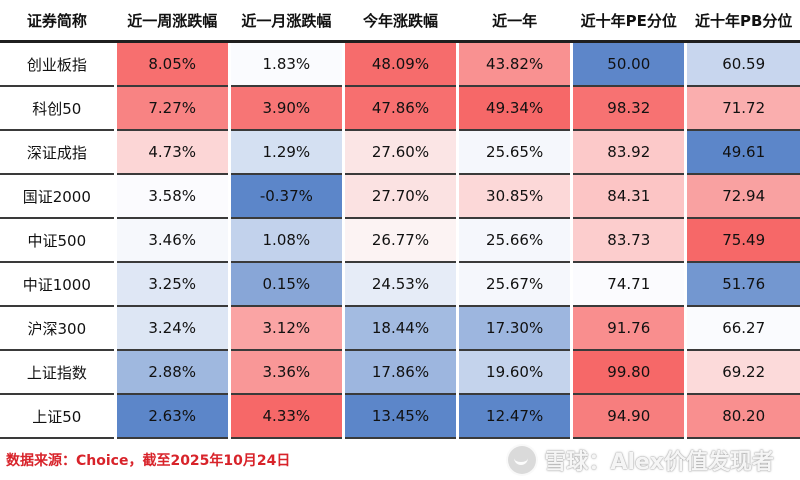 This screenshot has height=480, width=800. Describe the element at coordinates (742, 372) in the screenshot. I see `pb-percentile-cell: 69.22` at that location.